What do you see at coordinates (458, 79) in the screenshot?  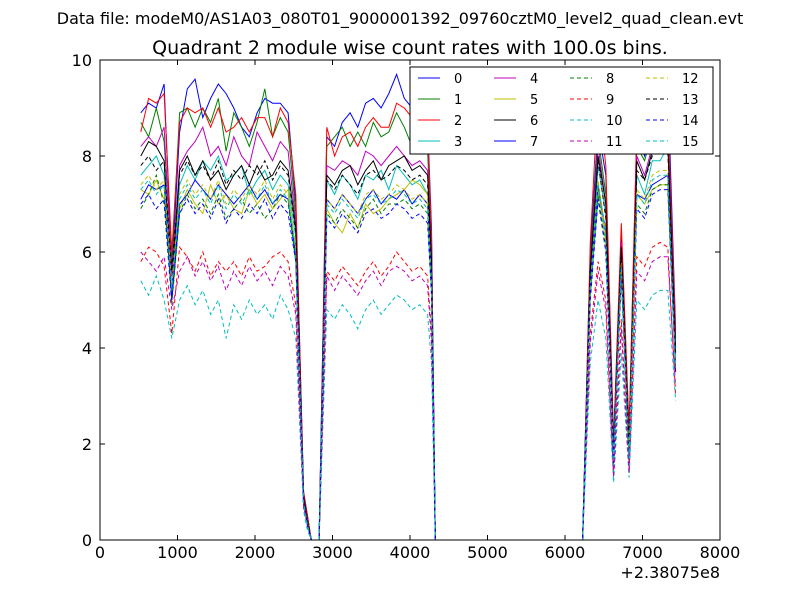 I see `legend-label-0: 0` at bounding box center [458, 79].